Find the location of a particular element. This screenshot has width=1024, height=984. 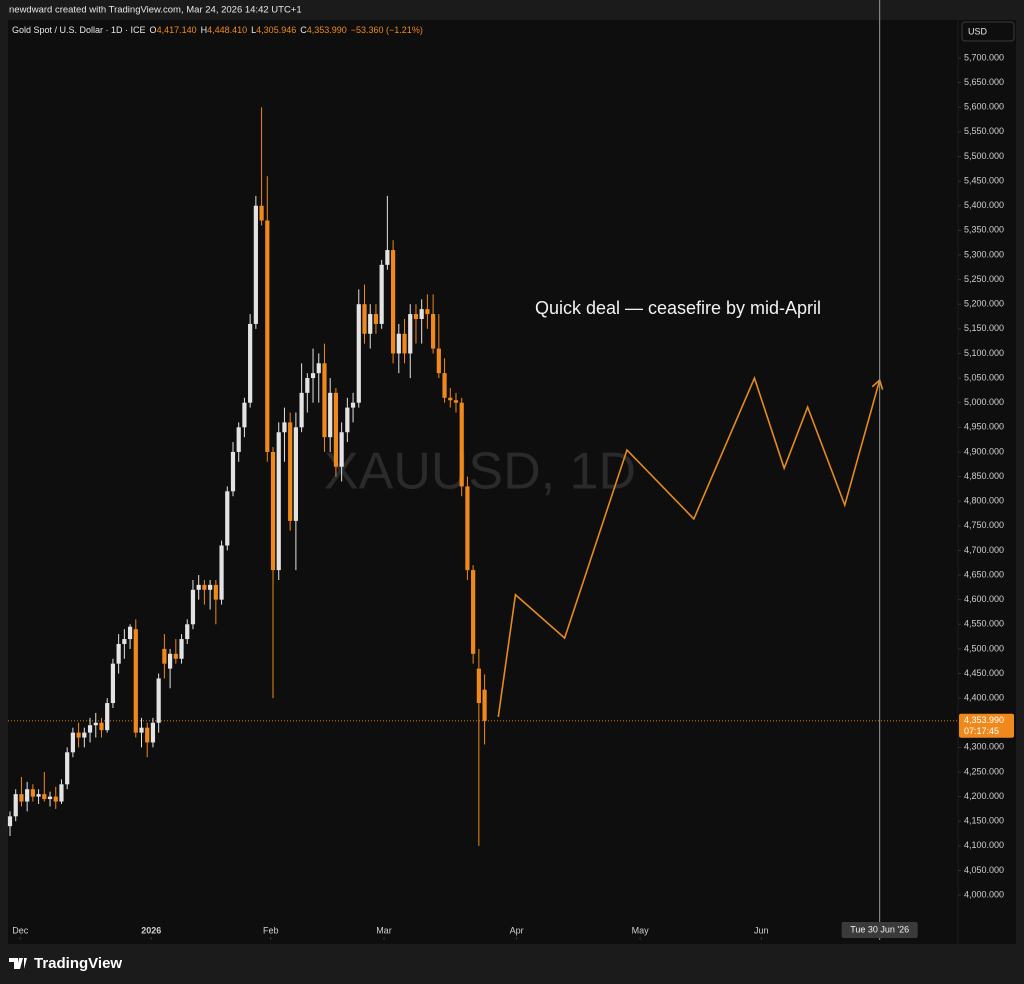

y-tick-label: 4,200.000 is located at coordinates (984, 796).